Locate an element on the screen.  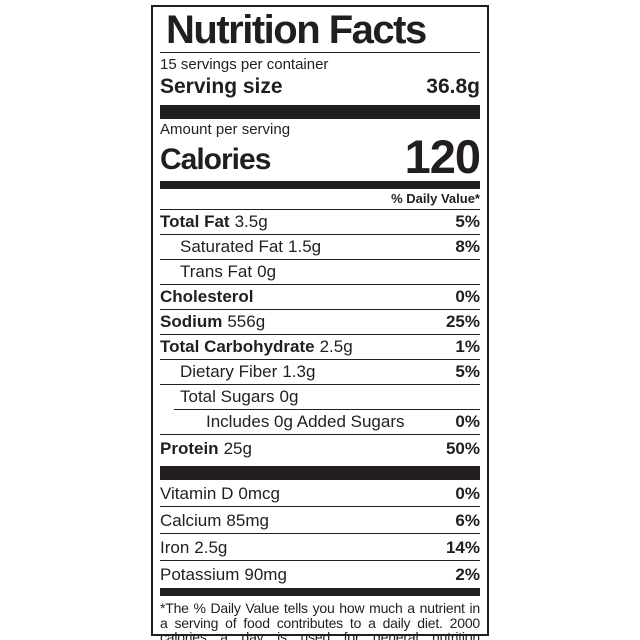
micronutrient-amount: 90mg is located at coordinates (265, 574).